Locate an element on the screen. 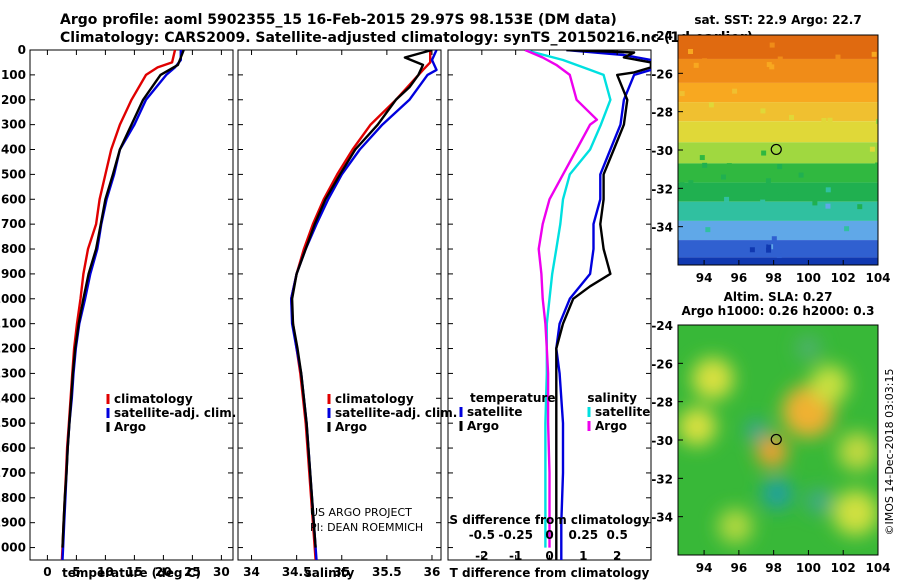  sst-ytick-label: -28 is located at coordinates (662, 113).